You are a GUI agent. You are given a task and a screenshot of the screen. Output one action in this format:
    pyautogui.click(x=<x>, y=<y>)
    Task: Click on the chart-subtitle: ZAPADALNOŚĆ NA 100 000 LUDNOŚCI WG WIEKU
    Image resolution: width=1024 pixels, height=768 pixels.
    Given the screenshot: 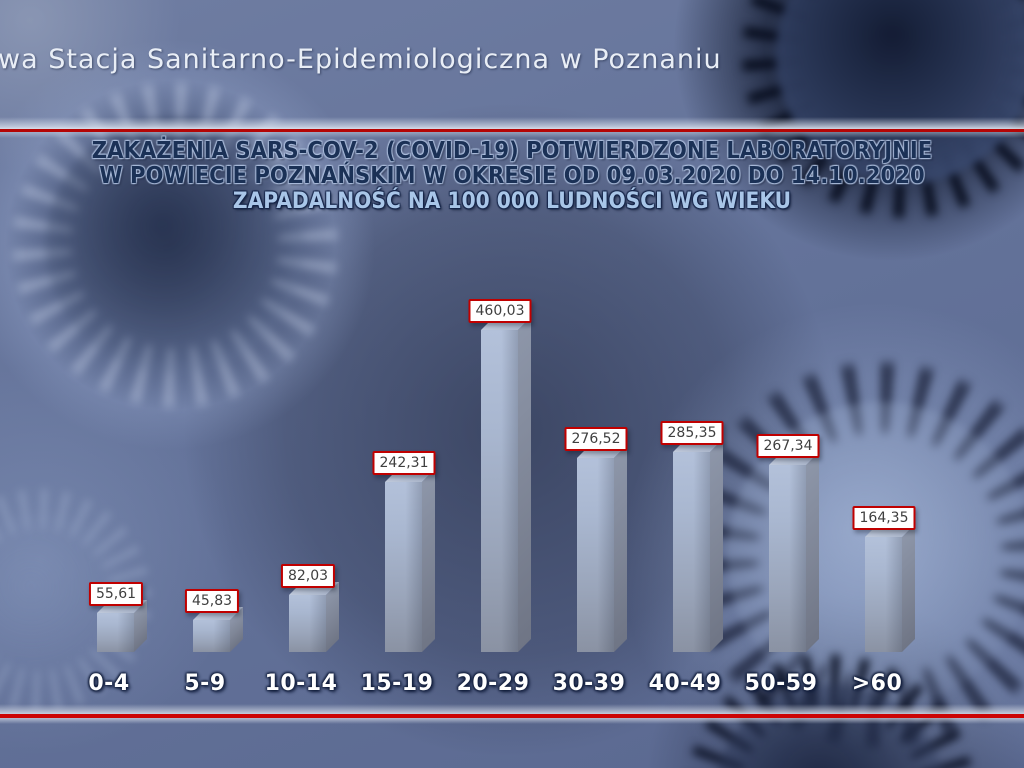 What is the action you would take?
    pyautogui.click(x=512, y=201)
    